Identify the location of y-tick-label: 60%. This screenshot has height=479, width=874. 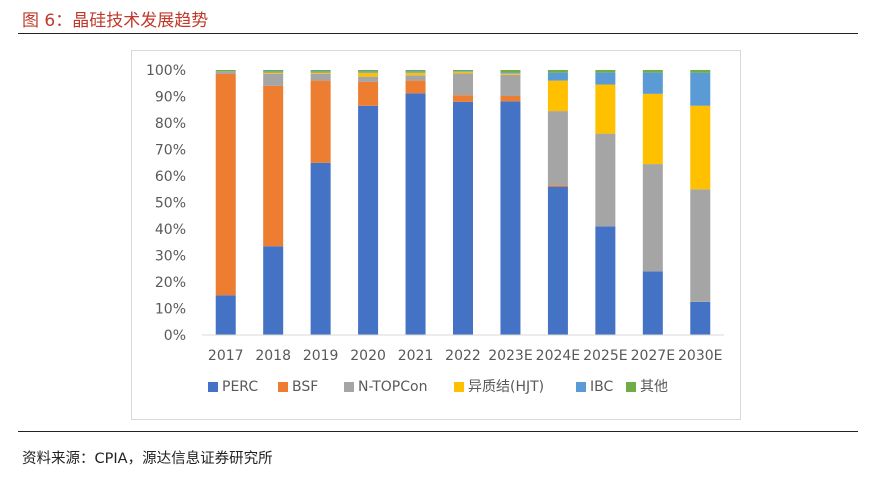
(170, 177).